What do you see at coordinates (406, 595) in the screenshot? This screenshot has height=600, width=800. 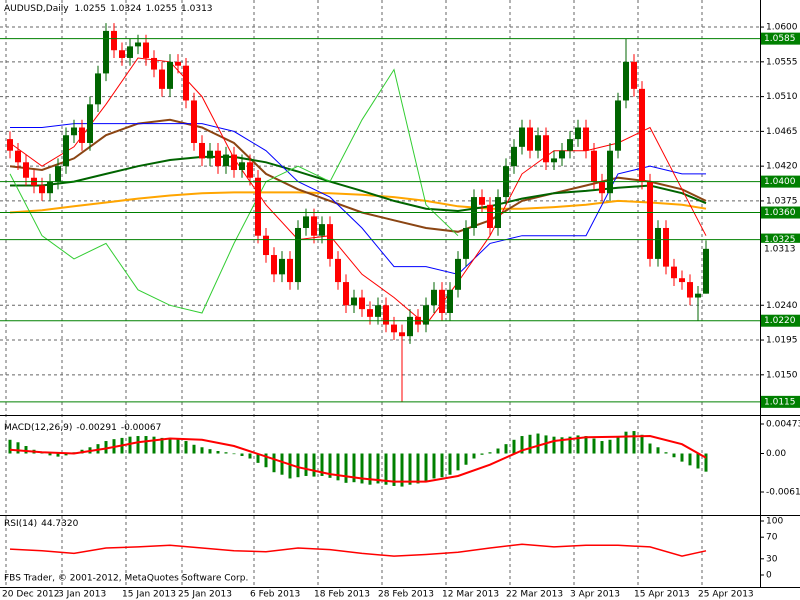 I see `x-tick-label: 28 Feb 2013` at bounding box center [406, 595].